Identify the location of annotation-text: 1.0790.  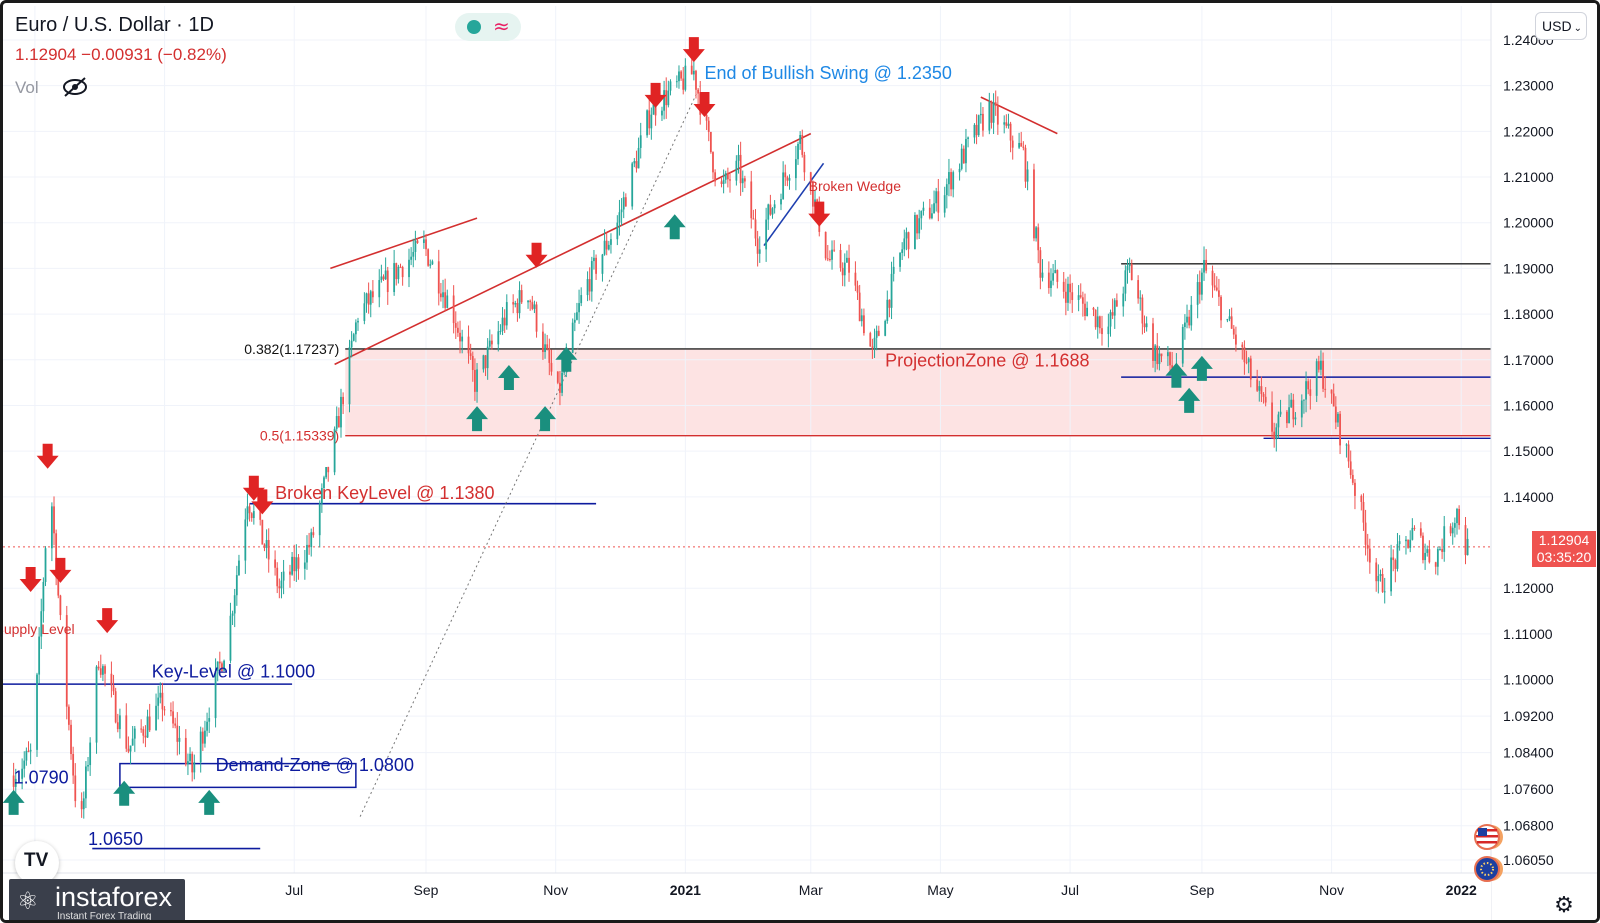
(41, 778).